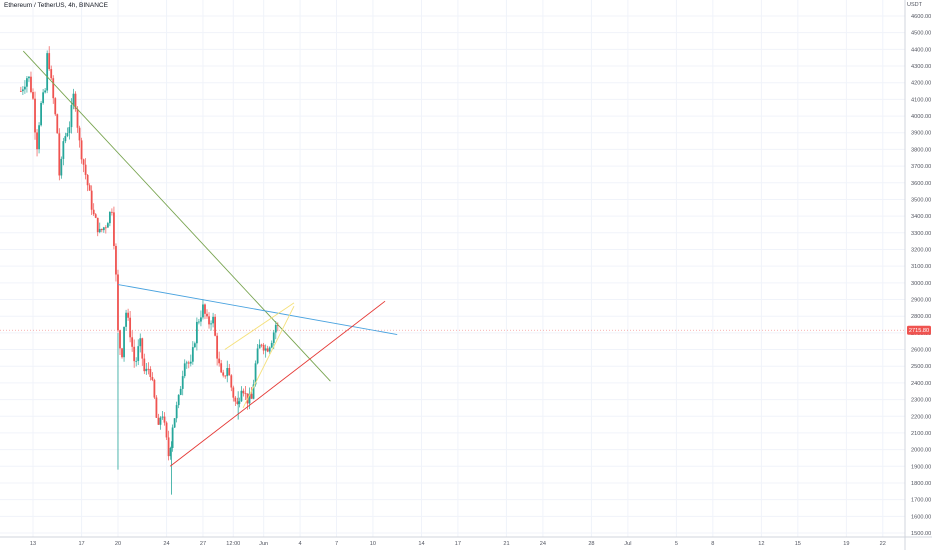 The height and width of the screenshot is (550, 932). Describe the element at coordinates (914, 5) in the screenshot. I see `price-unit: USDT` at that location.